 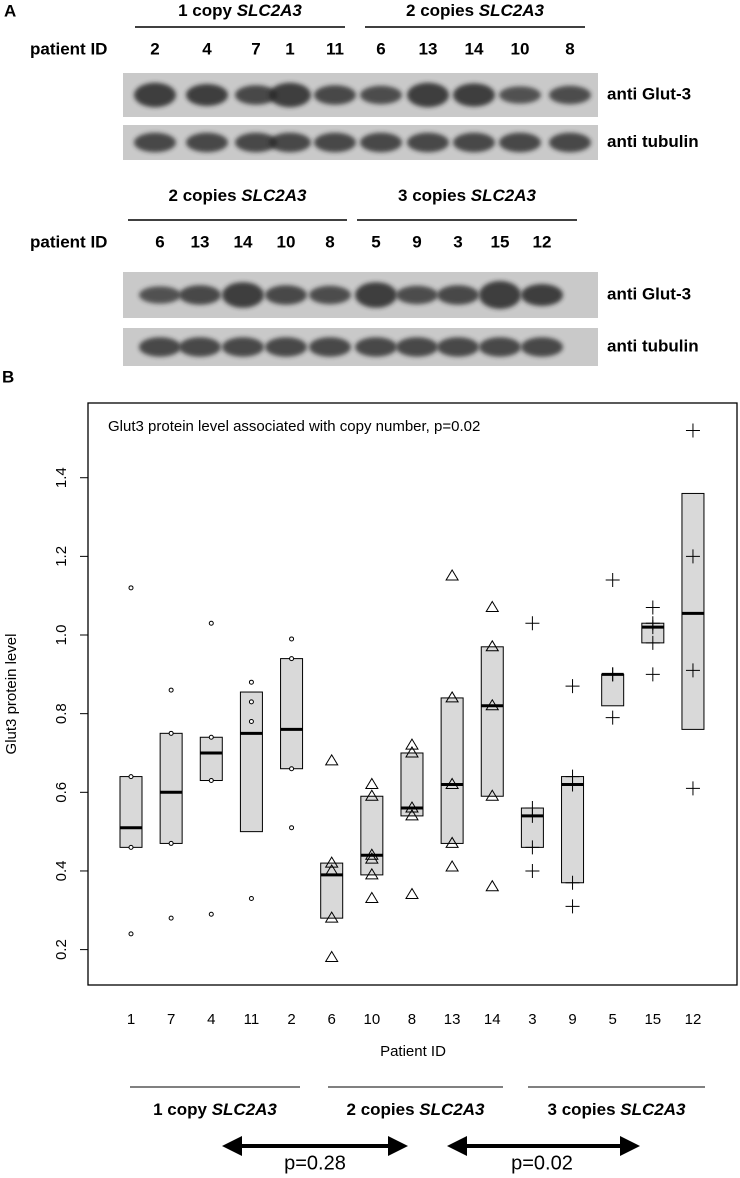 I want to click on patient-id: 15, so click(x=500, y=241).